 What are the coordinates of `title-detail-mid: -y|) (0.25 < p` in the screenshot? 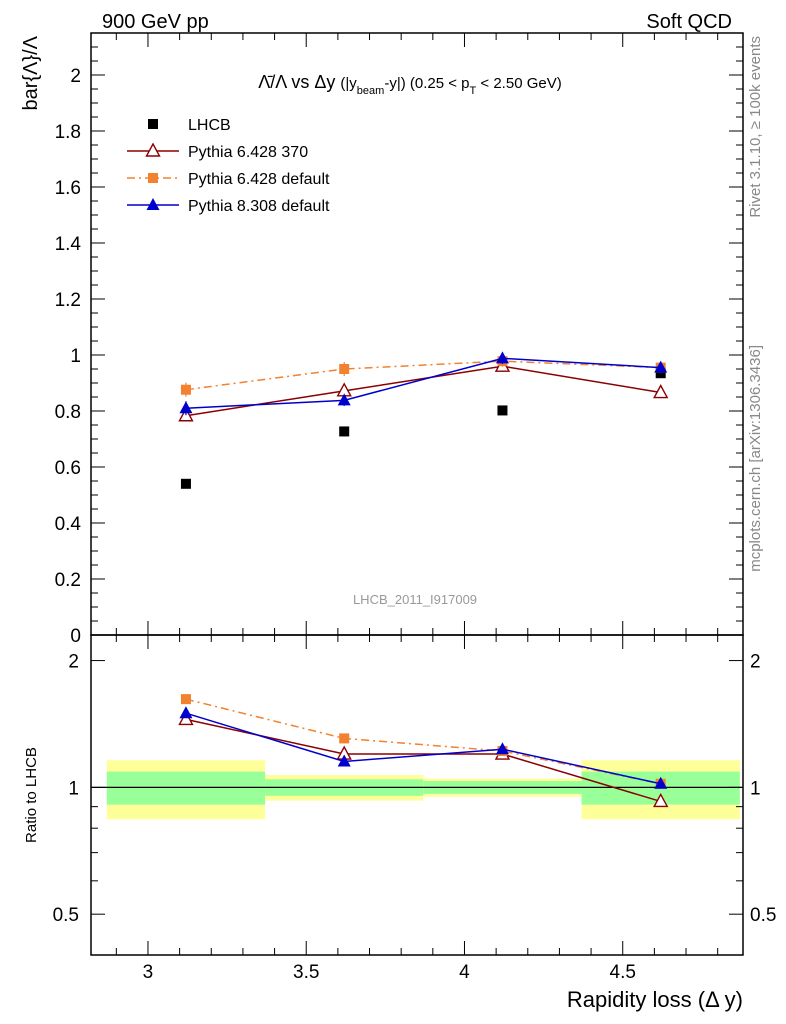 It's located at (426, 83).